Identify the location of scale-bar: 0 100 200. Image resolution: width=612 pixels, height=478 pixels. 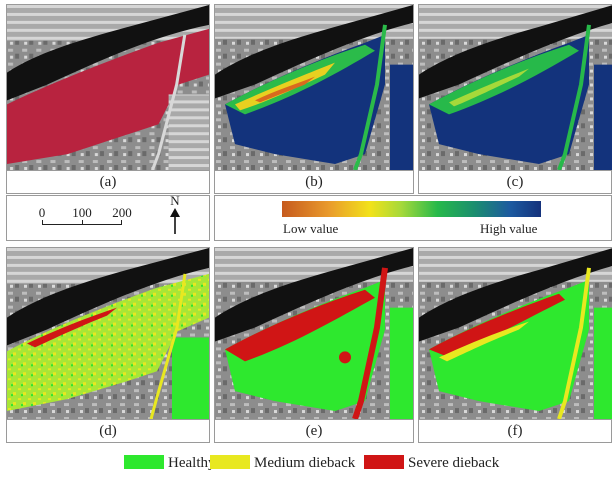
(85, 218).